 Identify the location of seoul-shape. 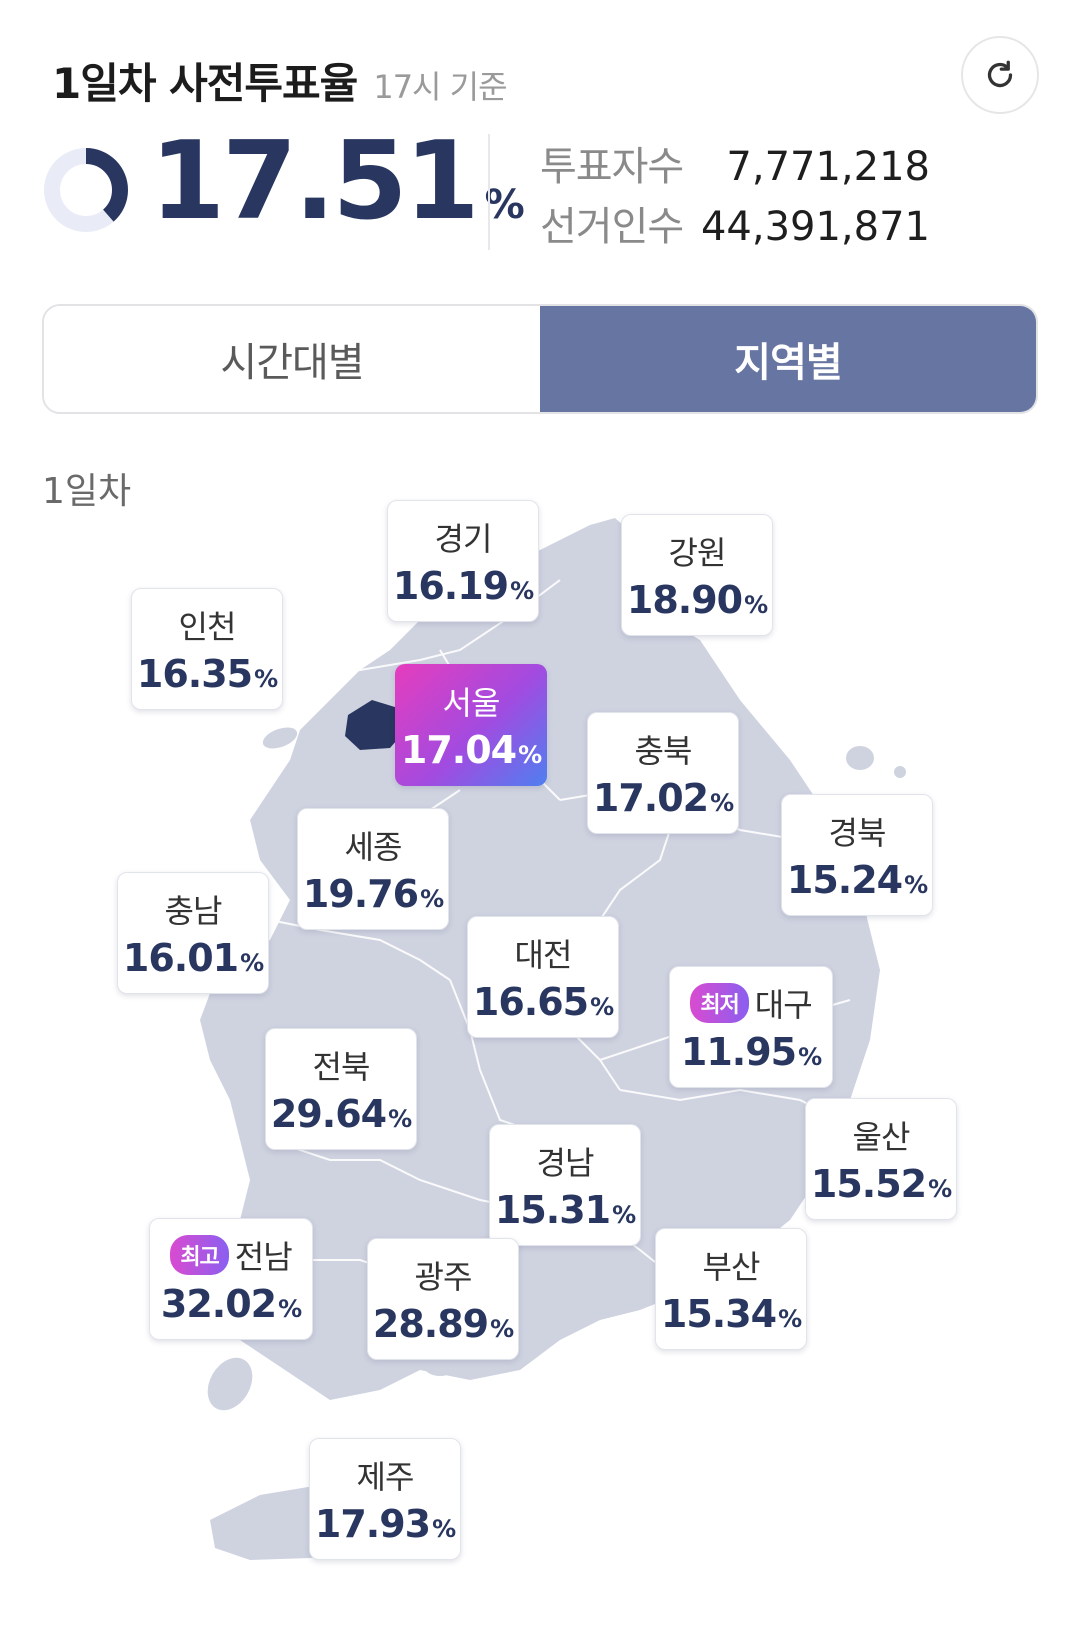
(374, 725).